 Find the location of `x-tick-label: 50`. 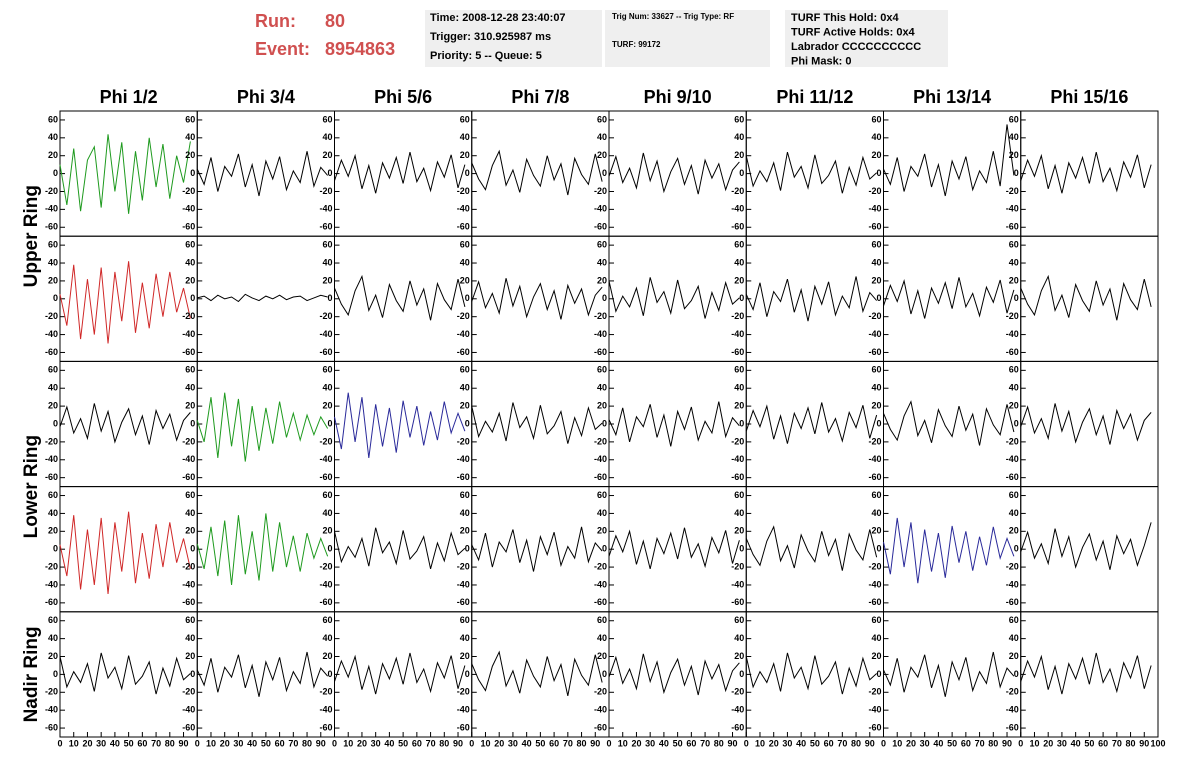

x-tick-label: 50 is located at coordinates (815, 743).